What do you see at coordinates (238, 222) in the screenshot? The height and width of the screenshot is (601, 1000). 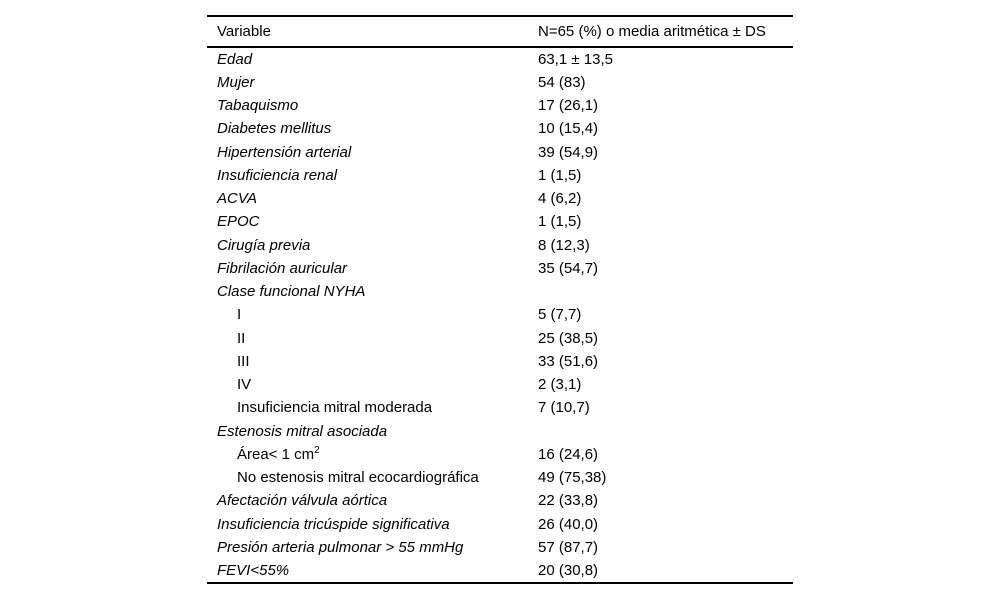 I see `row-label: EPOC` at bounding box center [238, 222].